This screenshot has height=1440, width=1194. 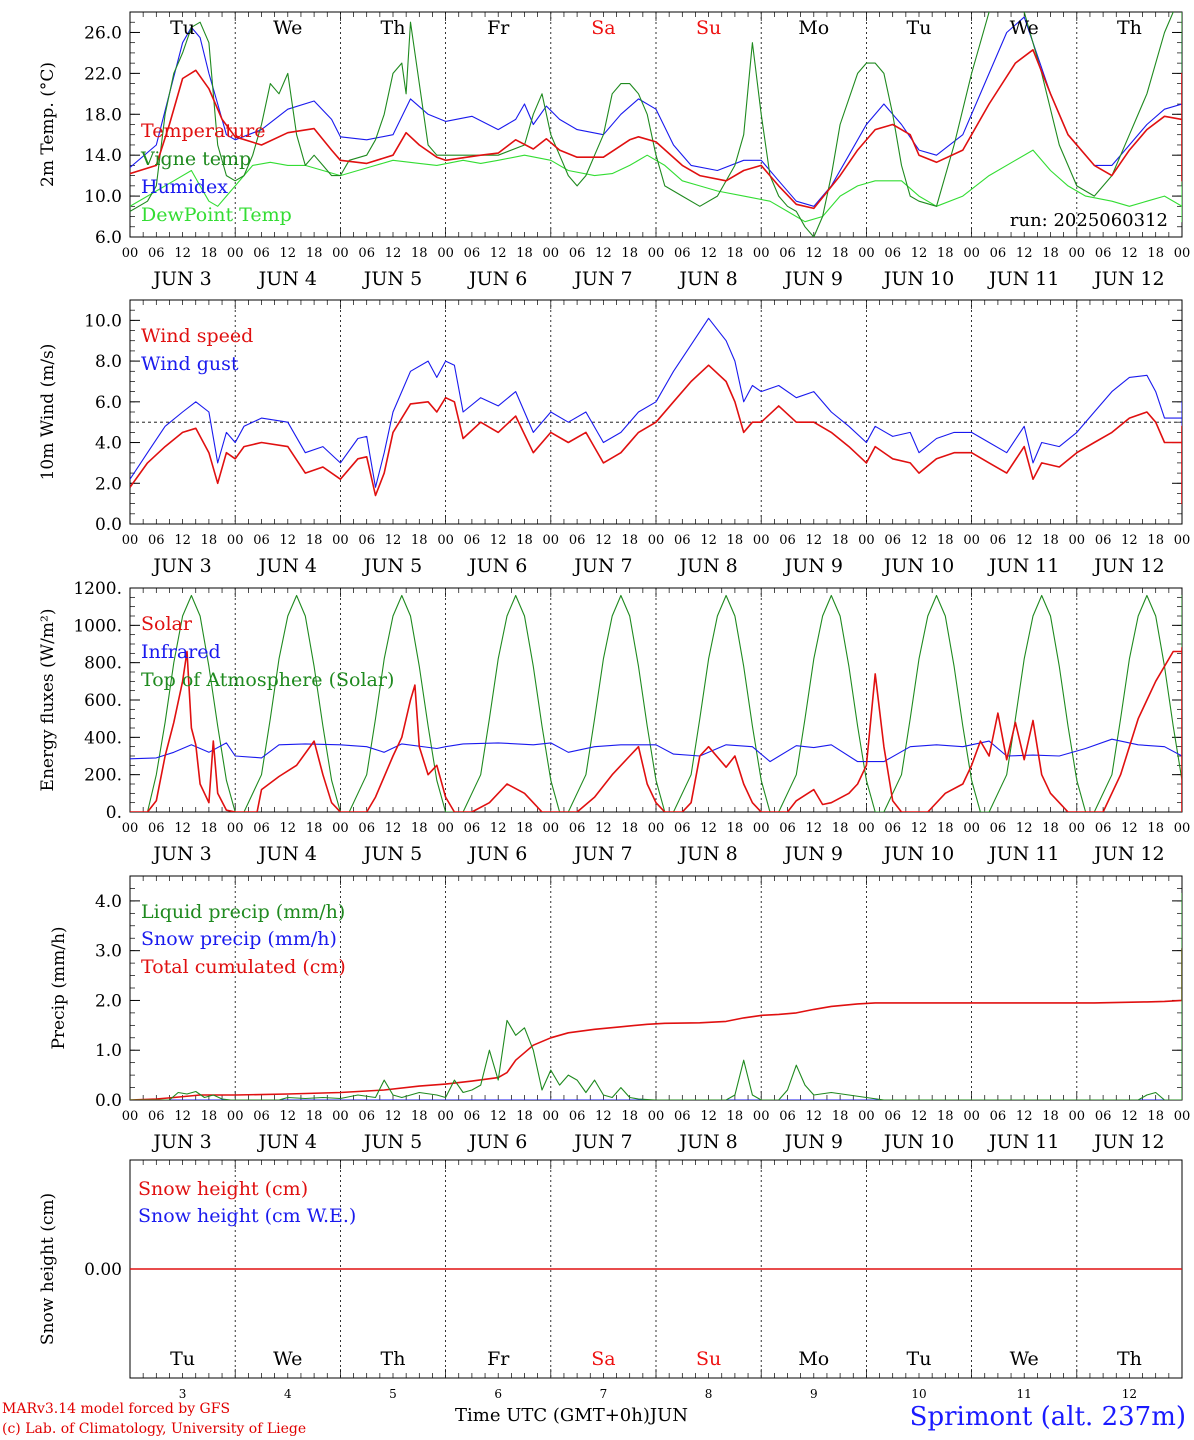 What do you see at coordinates (108, 1051) in the screenshot?
I see `y-tick-label: 1.0` at bounding box center [108, 1051].